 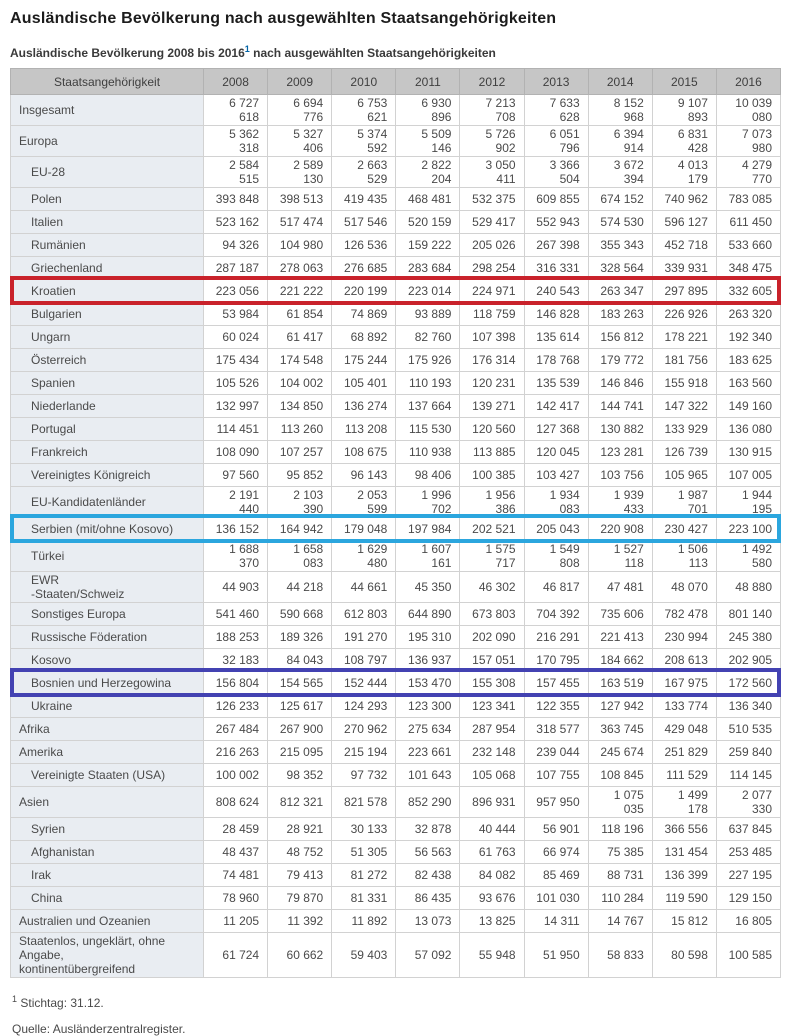 What do you see at coordinates (107, 921) in the screenshot?
I see `row-label: Australien und Ozeanien` at bounding box center [107, 921].